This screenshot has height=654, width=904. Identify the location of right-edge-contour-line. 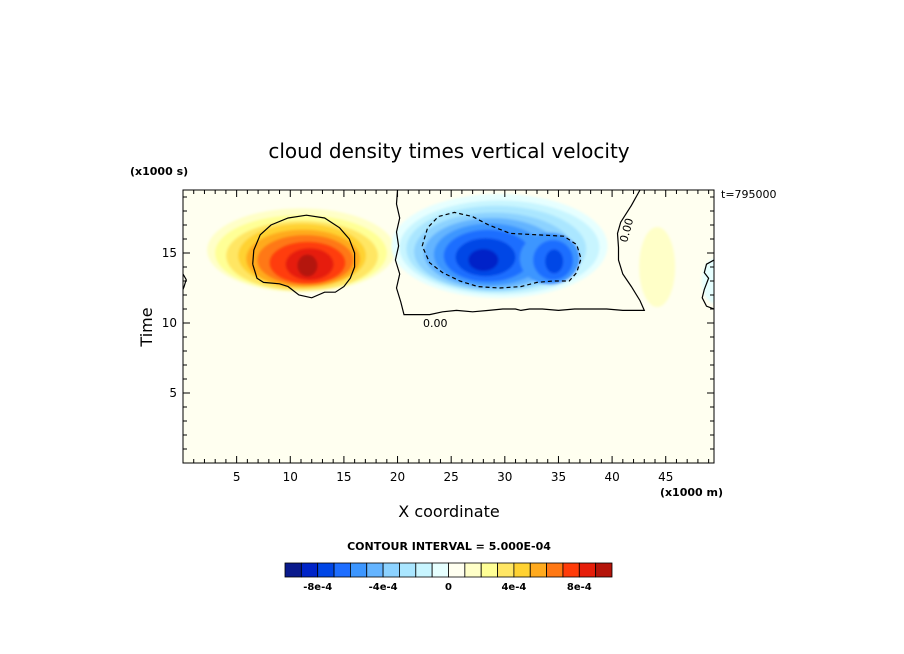
(707, 284).